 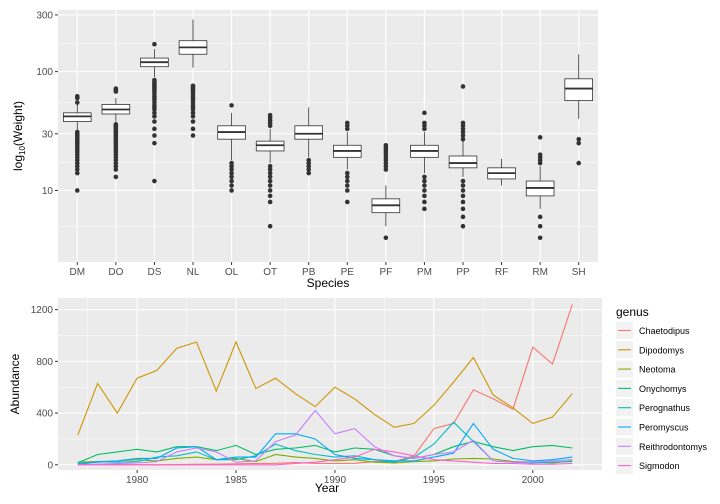 I want to click on box-ds, so click(x=154, y=112).